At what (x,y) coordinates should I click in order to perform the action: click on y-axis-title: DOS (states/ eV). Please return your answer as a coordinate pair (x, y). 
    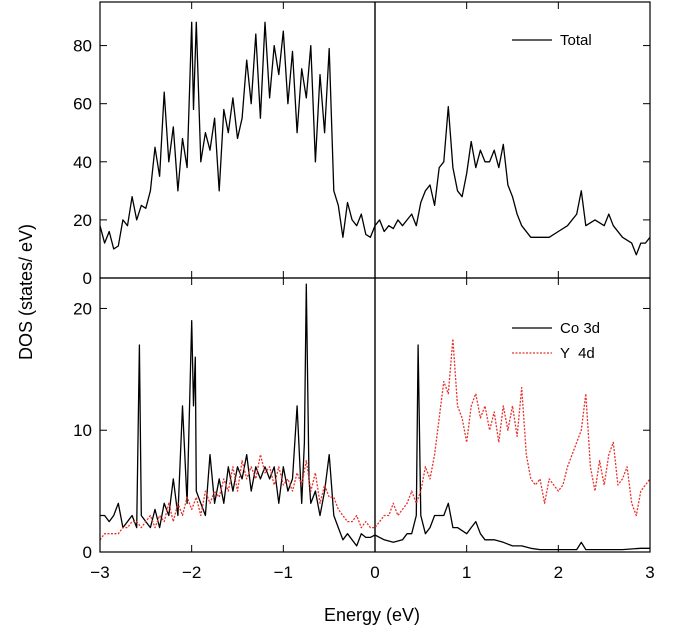
    Looking at the image, I should click on (26, 292).